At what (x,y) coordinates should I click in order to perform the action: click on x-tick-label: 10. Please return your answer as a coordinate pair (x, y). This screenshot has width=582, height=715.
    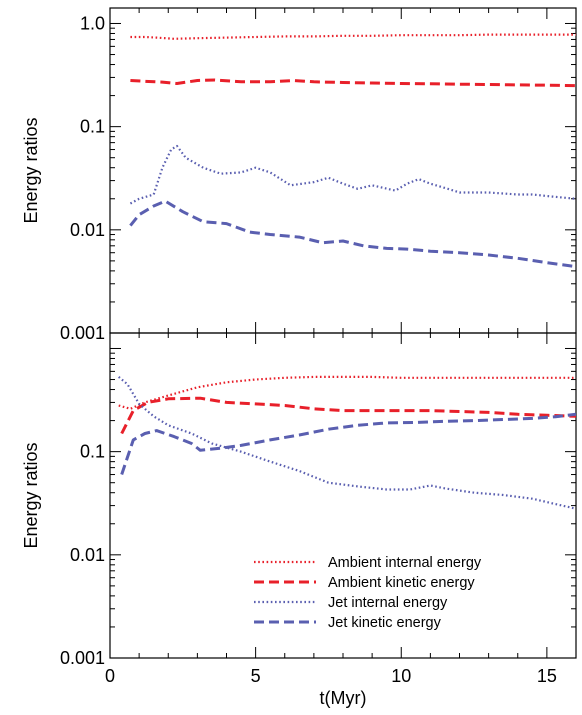
    Looking at the image, I should click on (401, 676).